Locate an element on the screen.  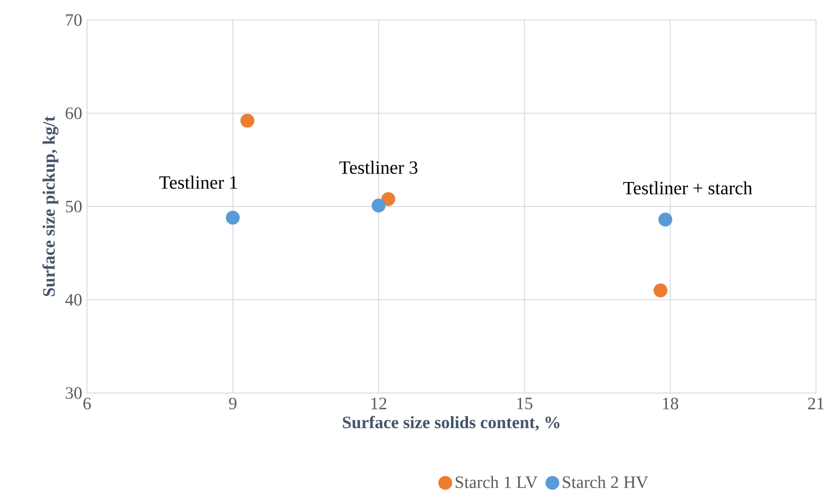
y-tick-label: 40 is located at coordinates (73, 300).